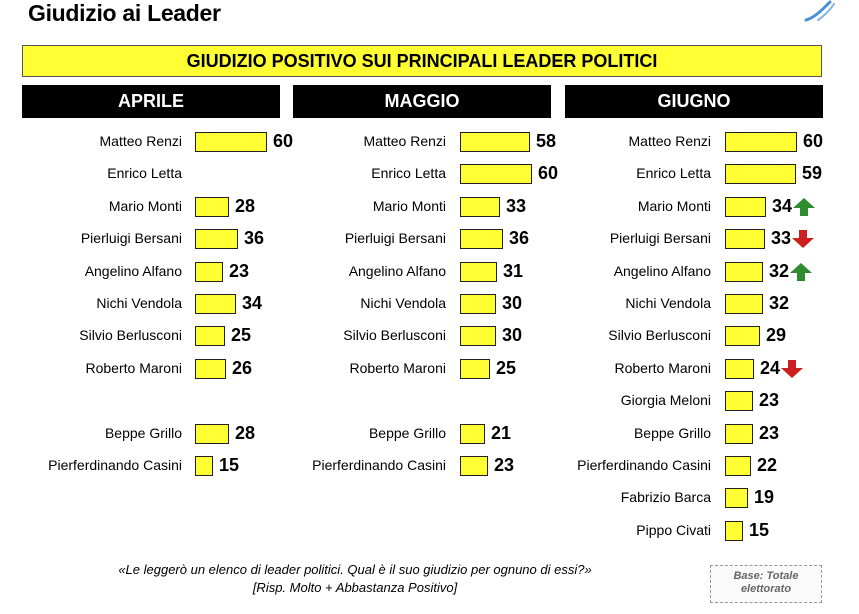  Describe the element at coordinates (422, 101) in the screenshot. I see `panel-header-maggio: MAGGIO` at that location.